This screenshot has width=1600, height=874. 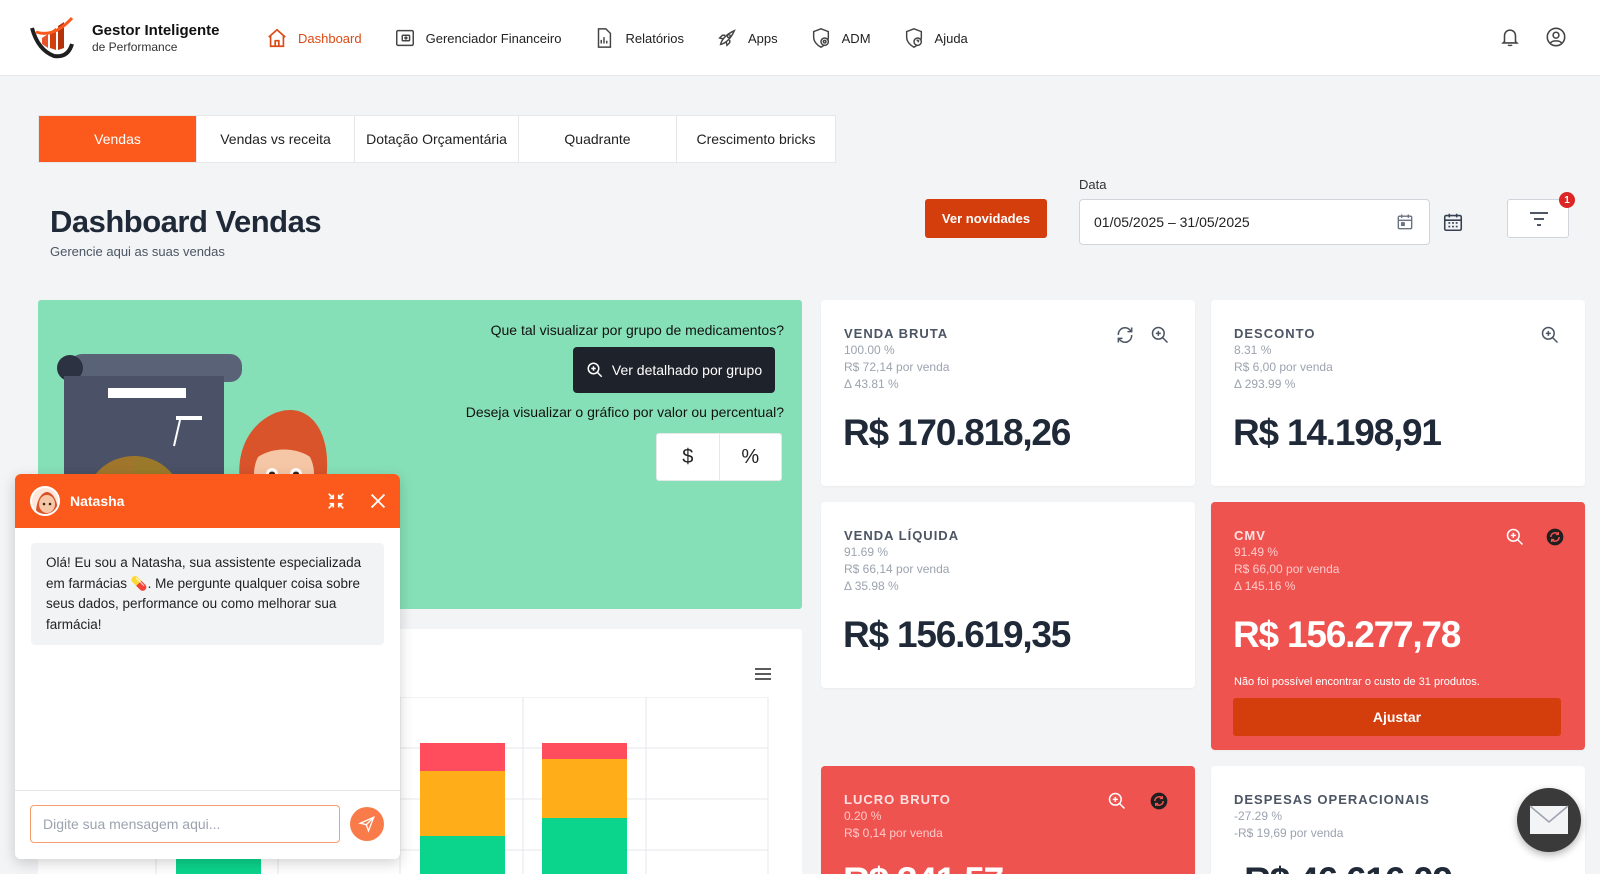 What do you see at coordinates (1287, 569) in the screenshot?
I see `kpi-per-sale: R$ 66,00 por venda` at bounding box center [1287, 569].